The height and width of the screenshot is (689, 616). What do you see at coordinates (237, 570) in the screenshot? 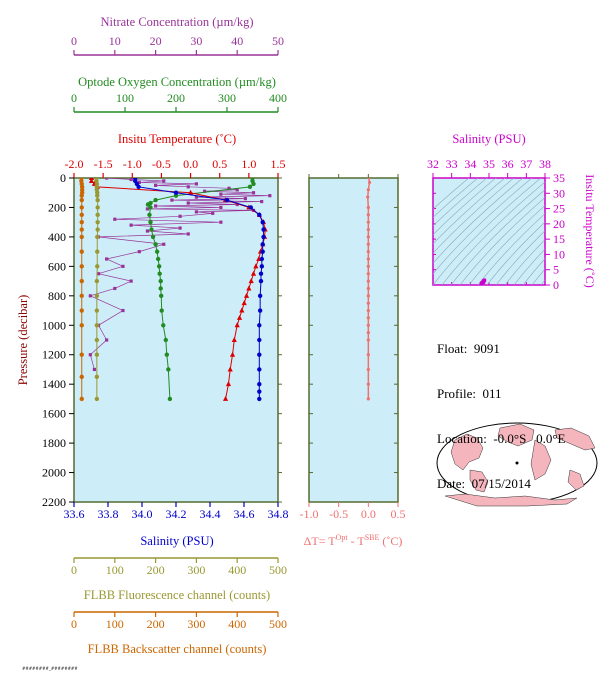
I see `fluorescence-tick-label: 400` at bounding box center [237, 570].